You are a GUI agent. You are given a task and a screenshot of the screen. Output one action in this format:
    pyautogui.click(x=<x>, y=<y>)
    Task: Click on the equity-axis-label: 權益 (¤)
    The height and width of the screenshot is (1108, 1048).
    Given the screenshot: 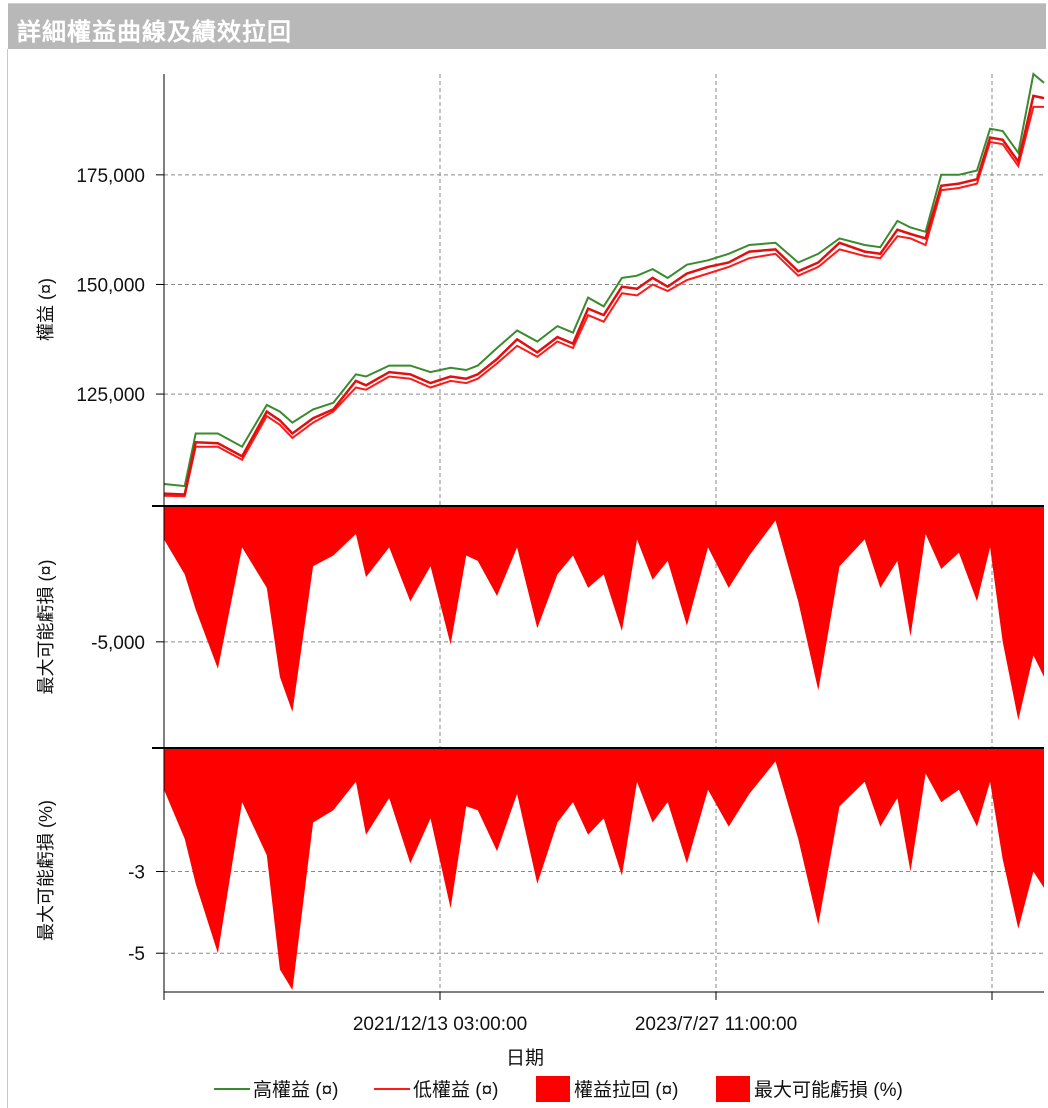 What is the action you would take?
    pyautogui.click(x=46, y=309)
    